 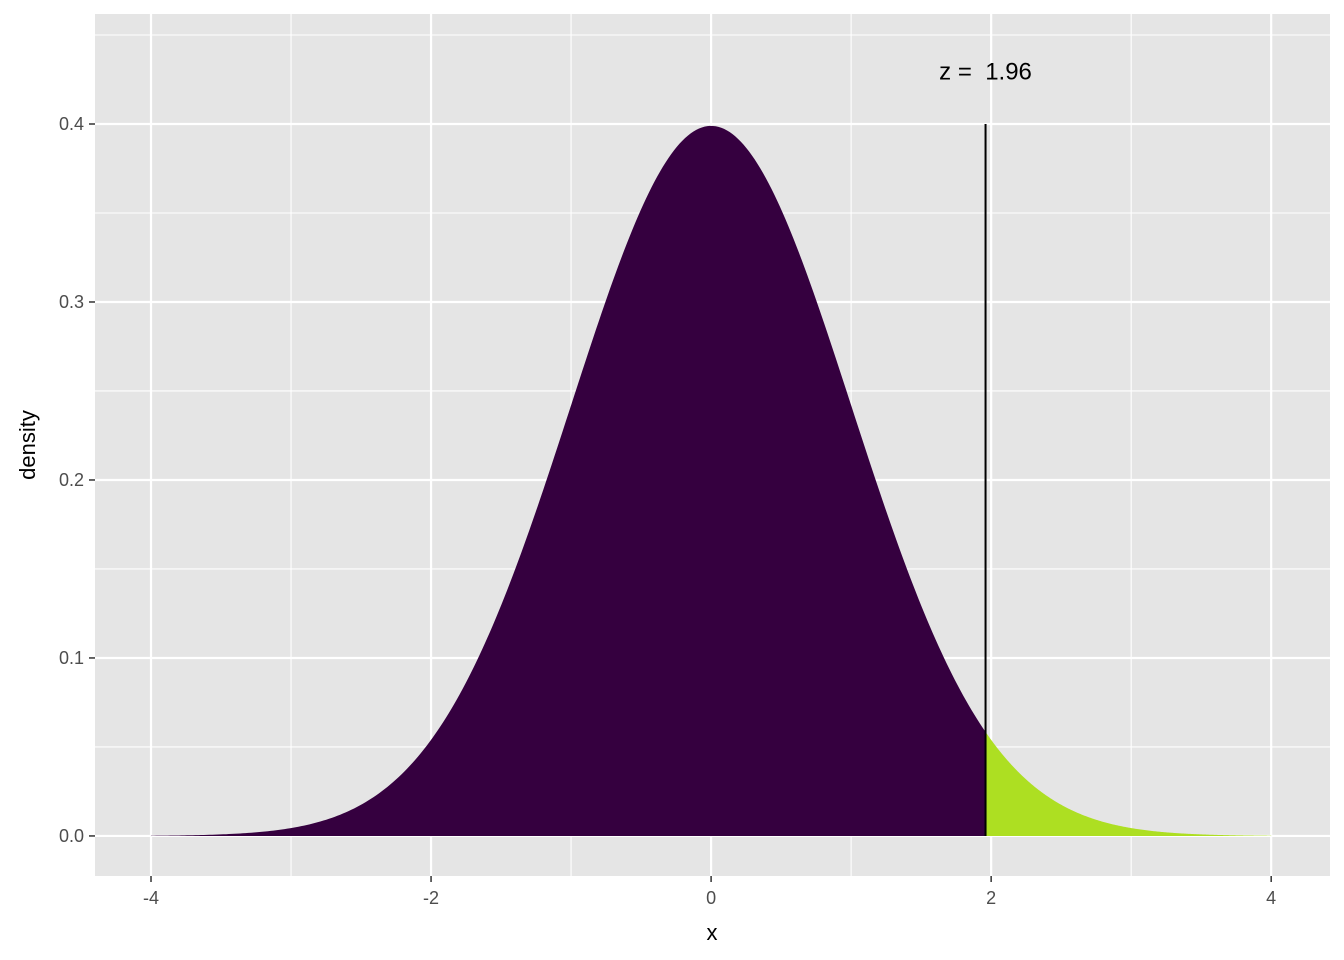 What do you see at coordinates (1271, 898) in the screenshot?
I see `x-tick-label: 4` at bounding box center [1271, 898].